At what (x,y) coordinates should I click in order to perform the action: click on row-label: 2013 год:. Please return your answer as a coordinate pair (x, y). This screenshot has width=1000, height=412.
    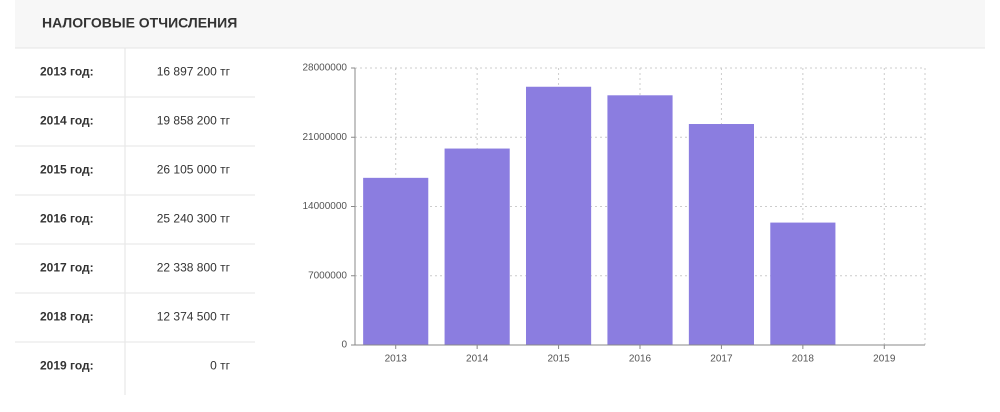
    Looking at the image, I should click on (67, 72).